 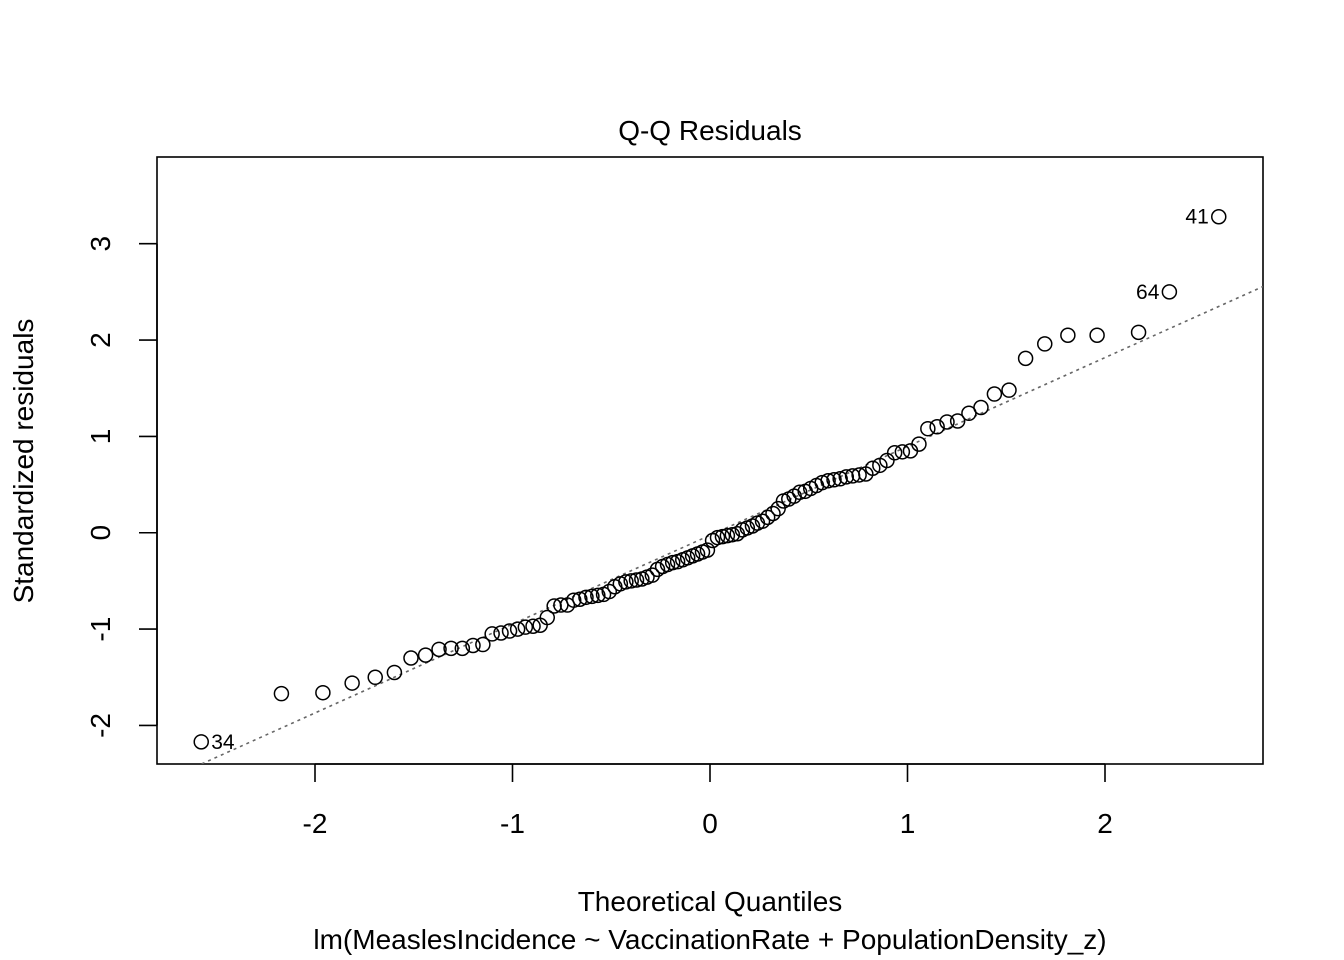 What do you see at coordinates (100, 629) in the screenshot?
I see `y-tick-label: -1` at bounding box center [100, 629].